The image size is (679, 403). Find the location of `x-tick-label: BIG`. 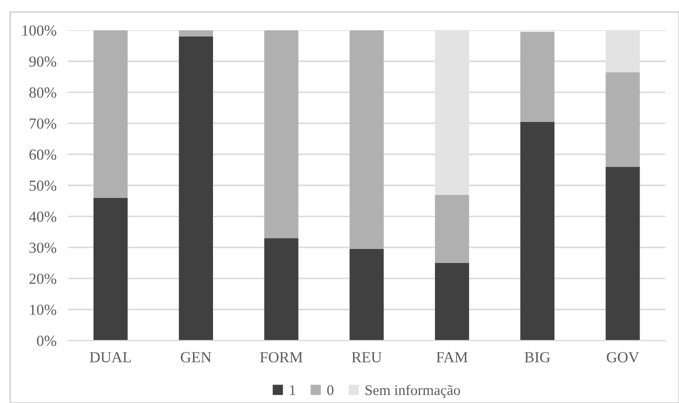

x-tick-label: BIG is located at coordinates (537, 357).